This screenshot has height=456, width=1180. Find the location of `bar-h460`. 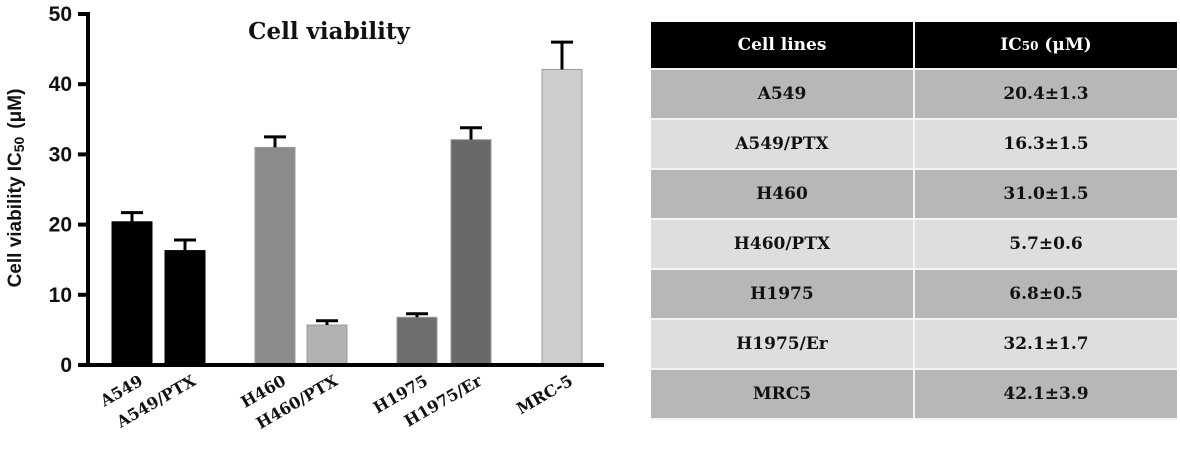

bar-h460 is located at coordinates (275, 256).